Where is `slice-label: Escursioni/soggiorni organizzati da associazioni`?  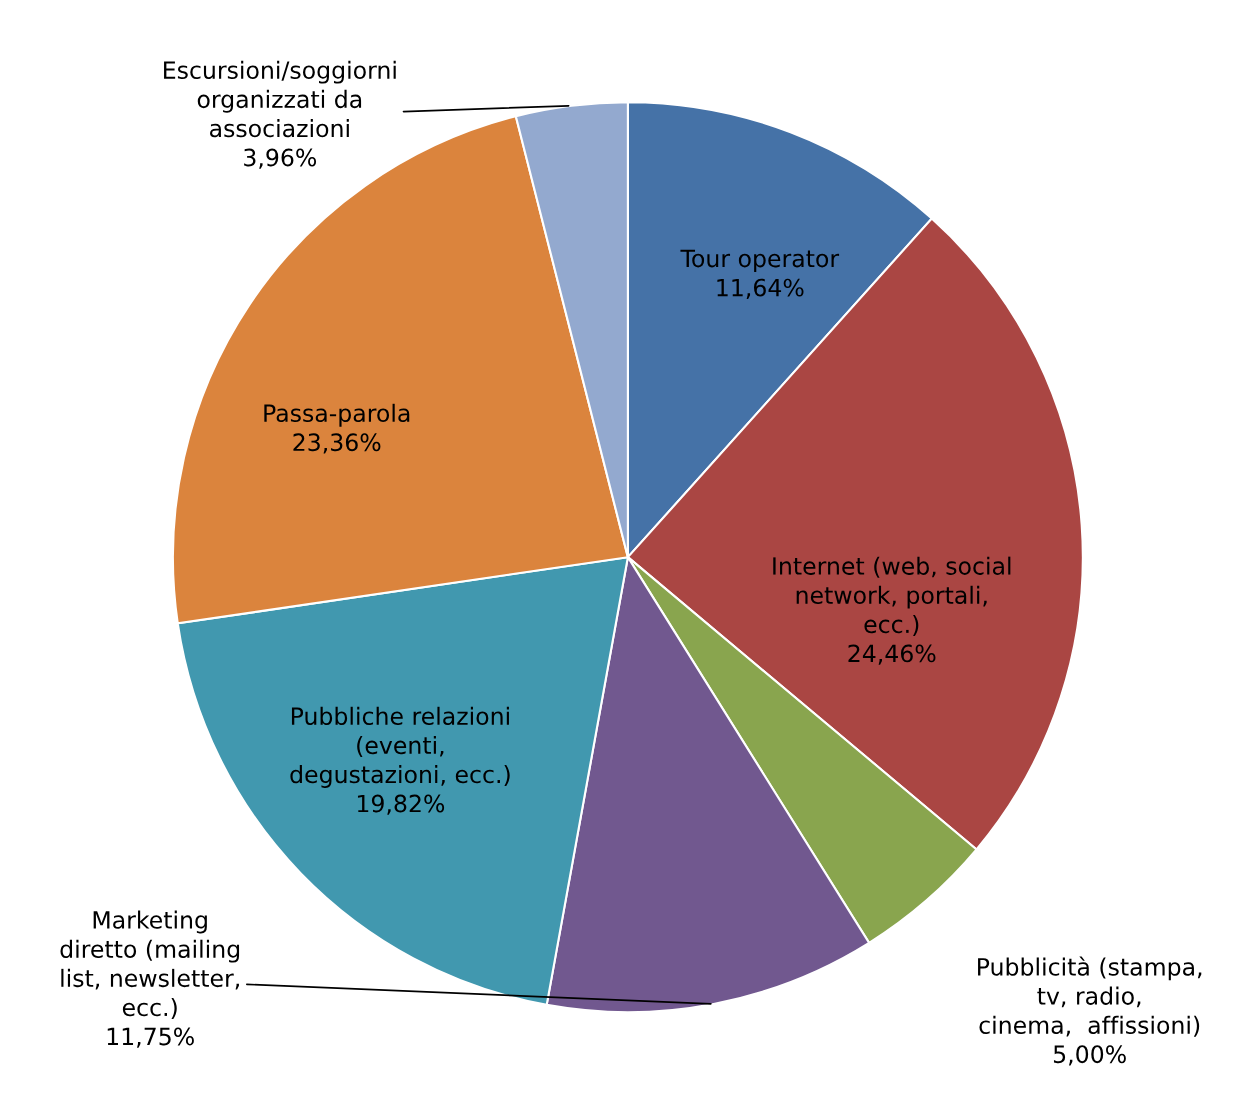
slice-label: Escursioni/soggiorni organizzati da associazioni is located at coordinates (280, 99).